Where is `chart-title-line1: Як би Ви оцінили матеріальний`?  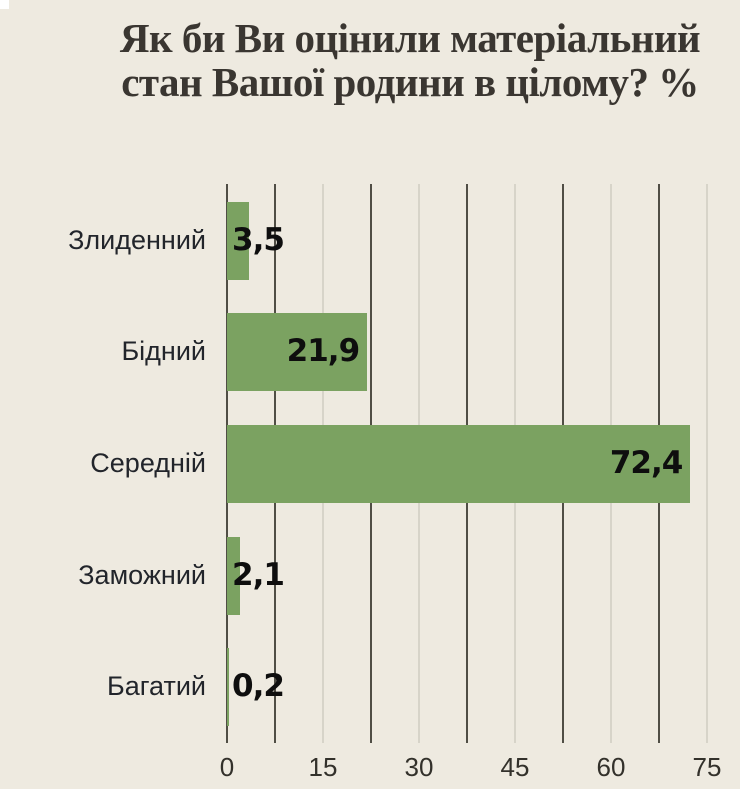
chart-title-line1: Як би Ви оцінили матеріальний is located at coordinates (410, 38).